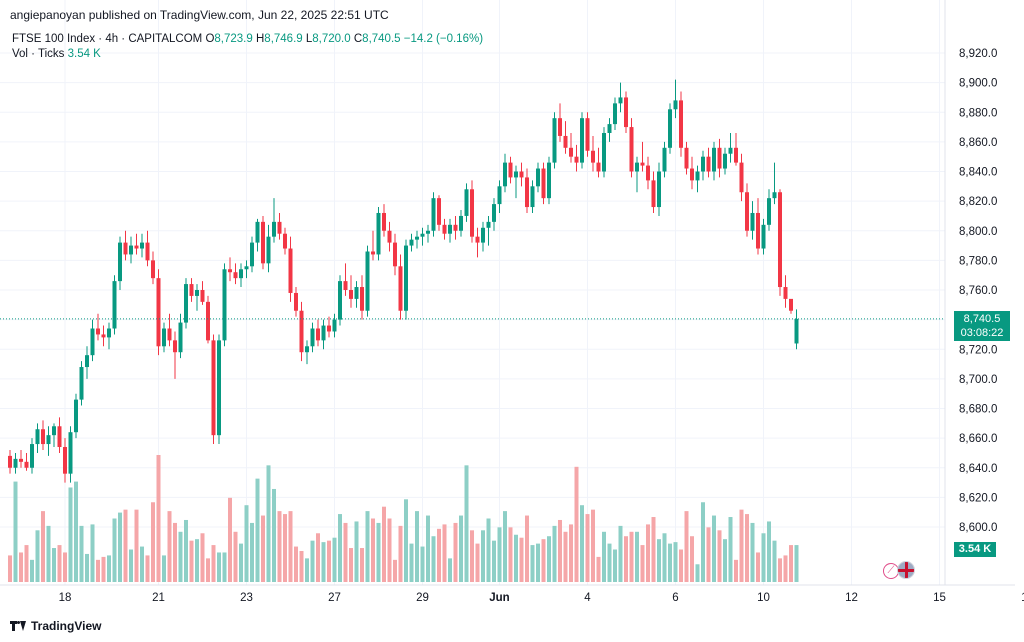 Image resolution: width=1024 pixels, height=642 pixels. I want to click on symbol-info: FTSE 100 Index · 4h · CAPITALCOM, so click(107, 39).